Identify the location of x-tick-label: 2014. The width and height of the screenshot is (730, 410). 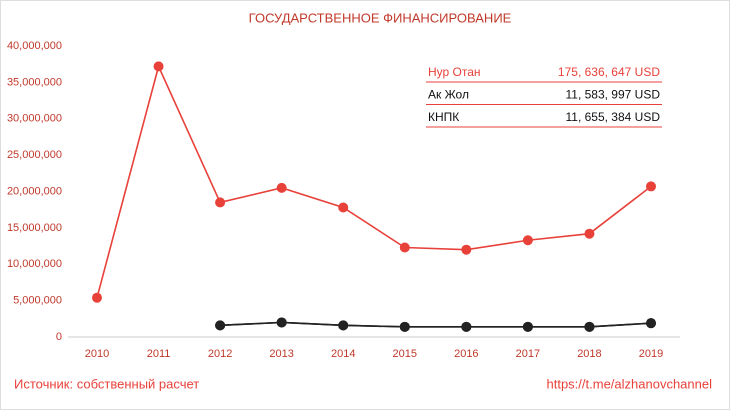
(343, 354).